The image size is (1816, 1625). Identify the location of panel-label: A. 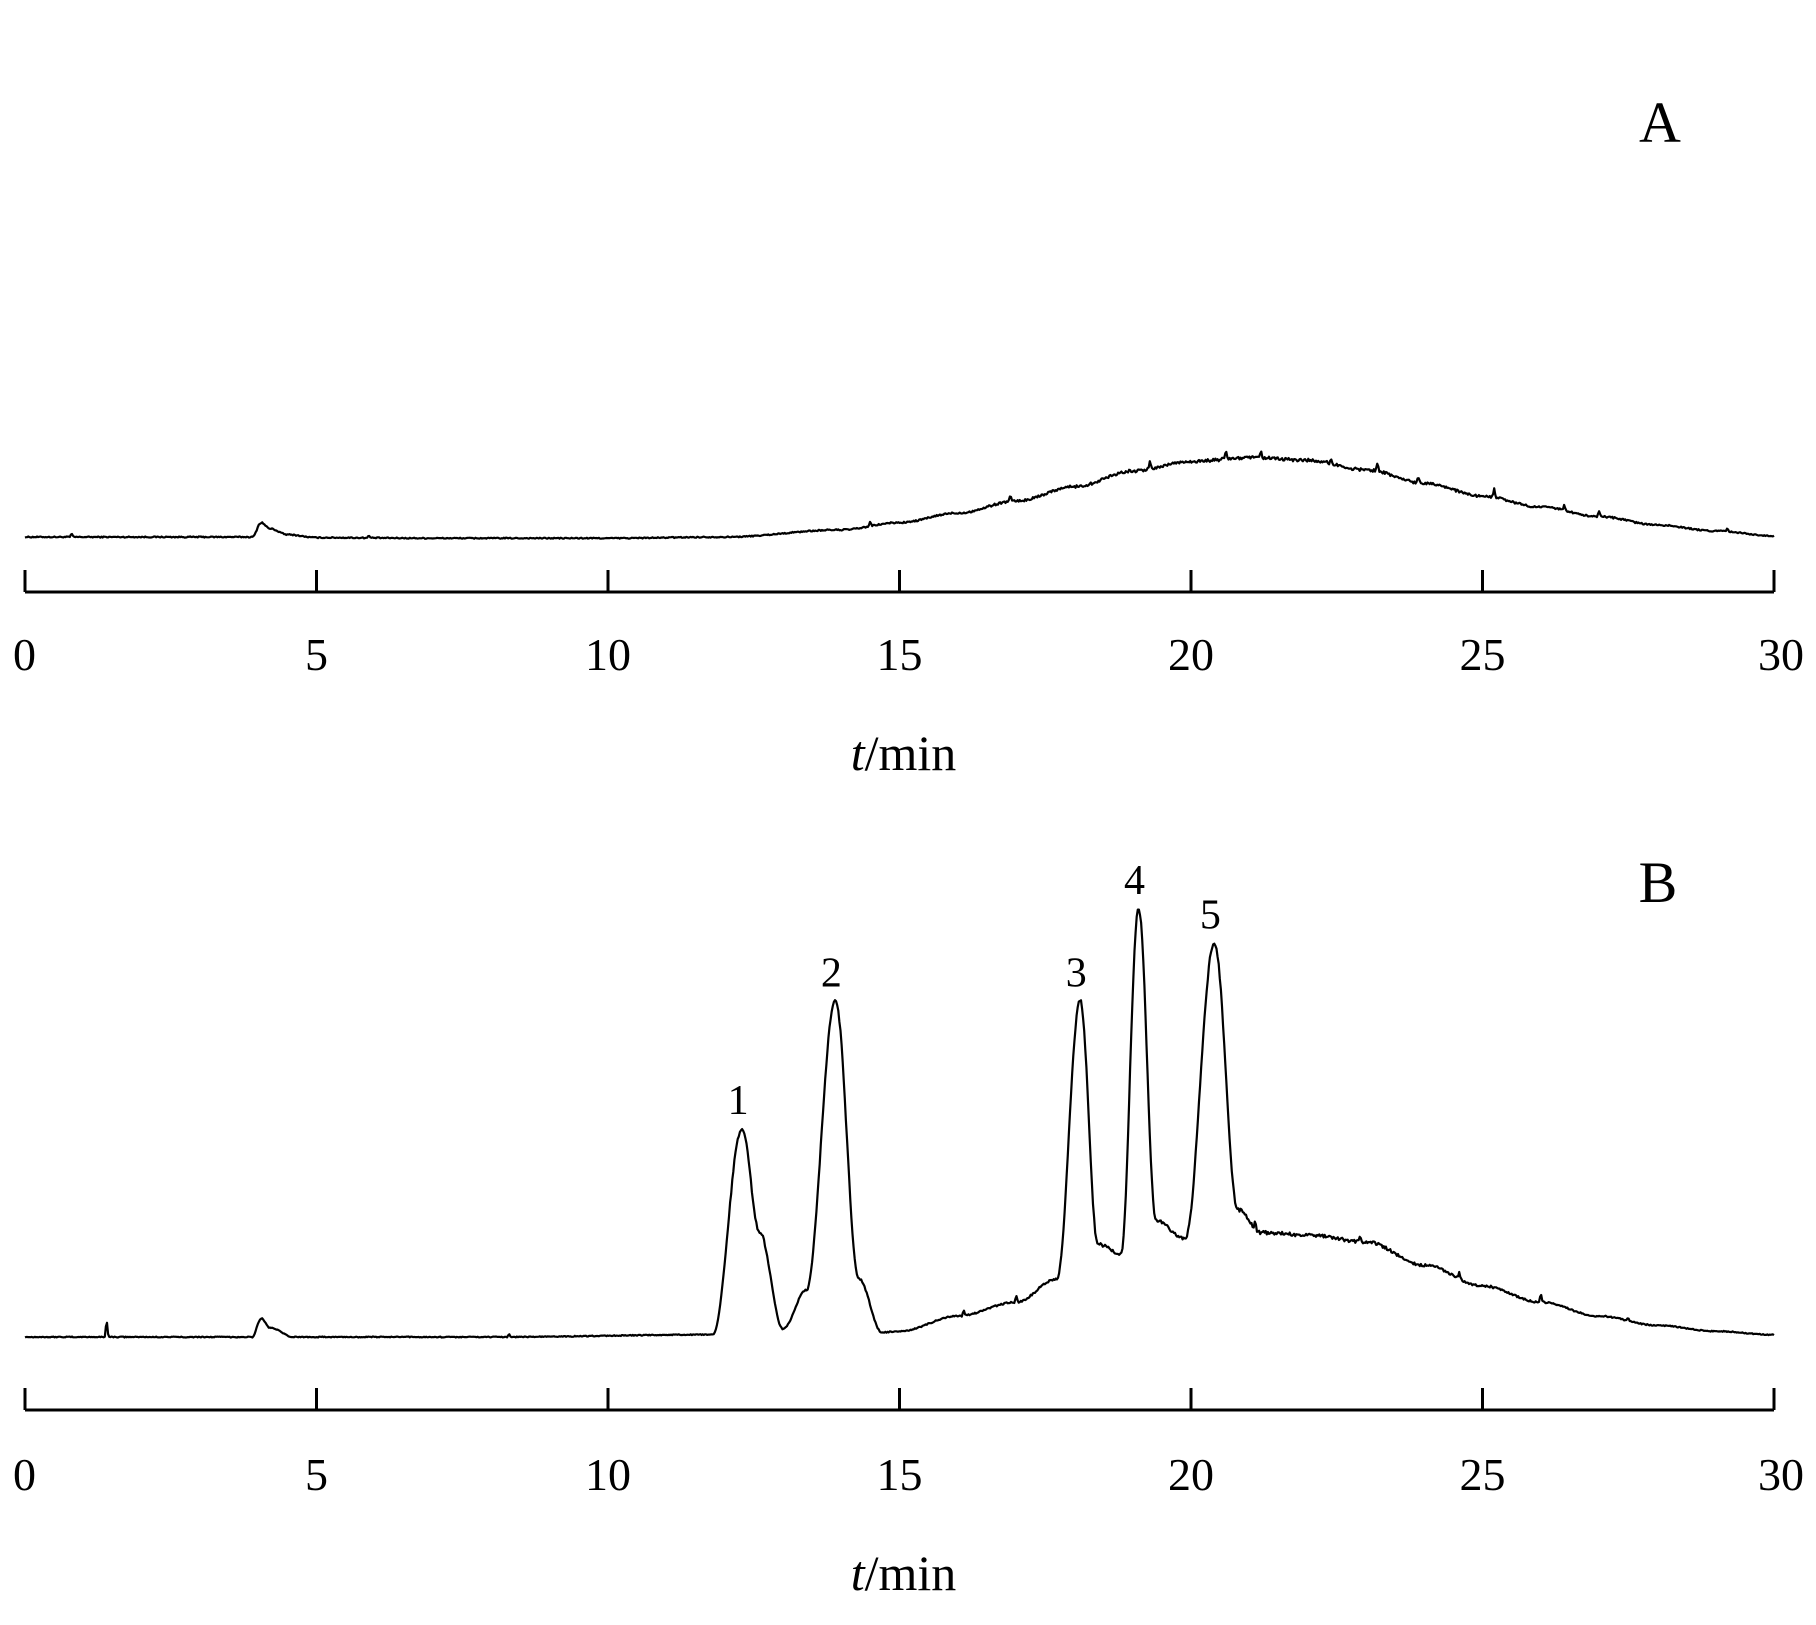
(1660, 122).